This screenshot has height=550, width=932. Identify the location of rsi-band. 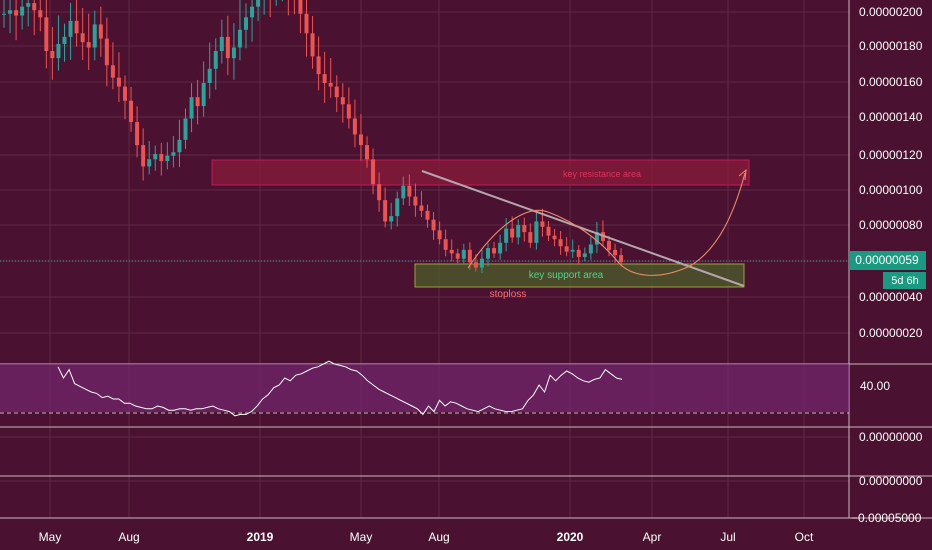
(424, 388).